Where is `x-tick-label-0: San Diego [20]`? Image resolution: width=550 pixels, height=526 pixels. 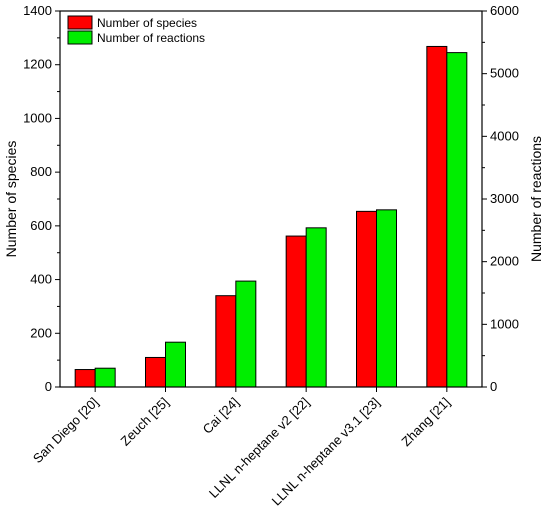 x-tick-label-0: San Diego [20] is located at coordinates (65, 430).